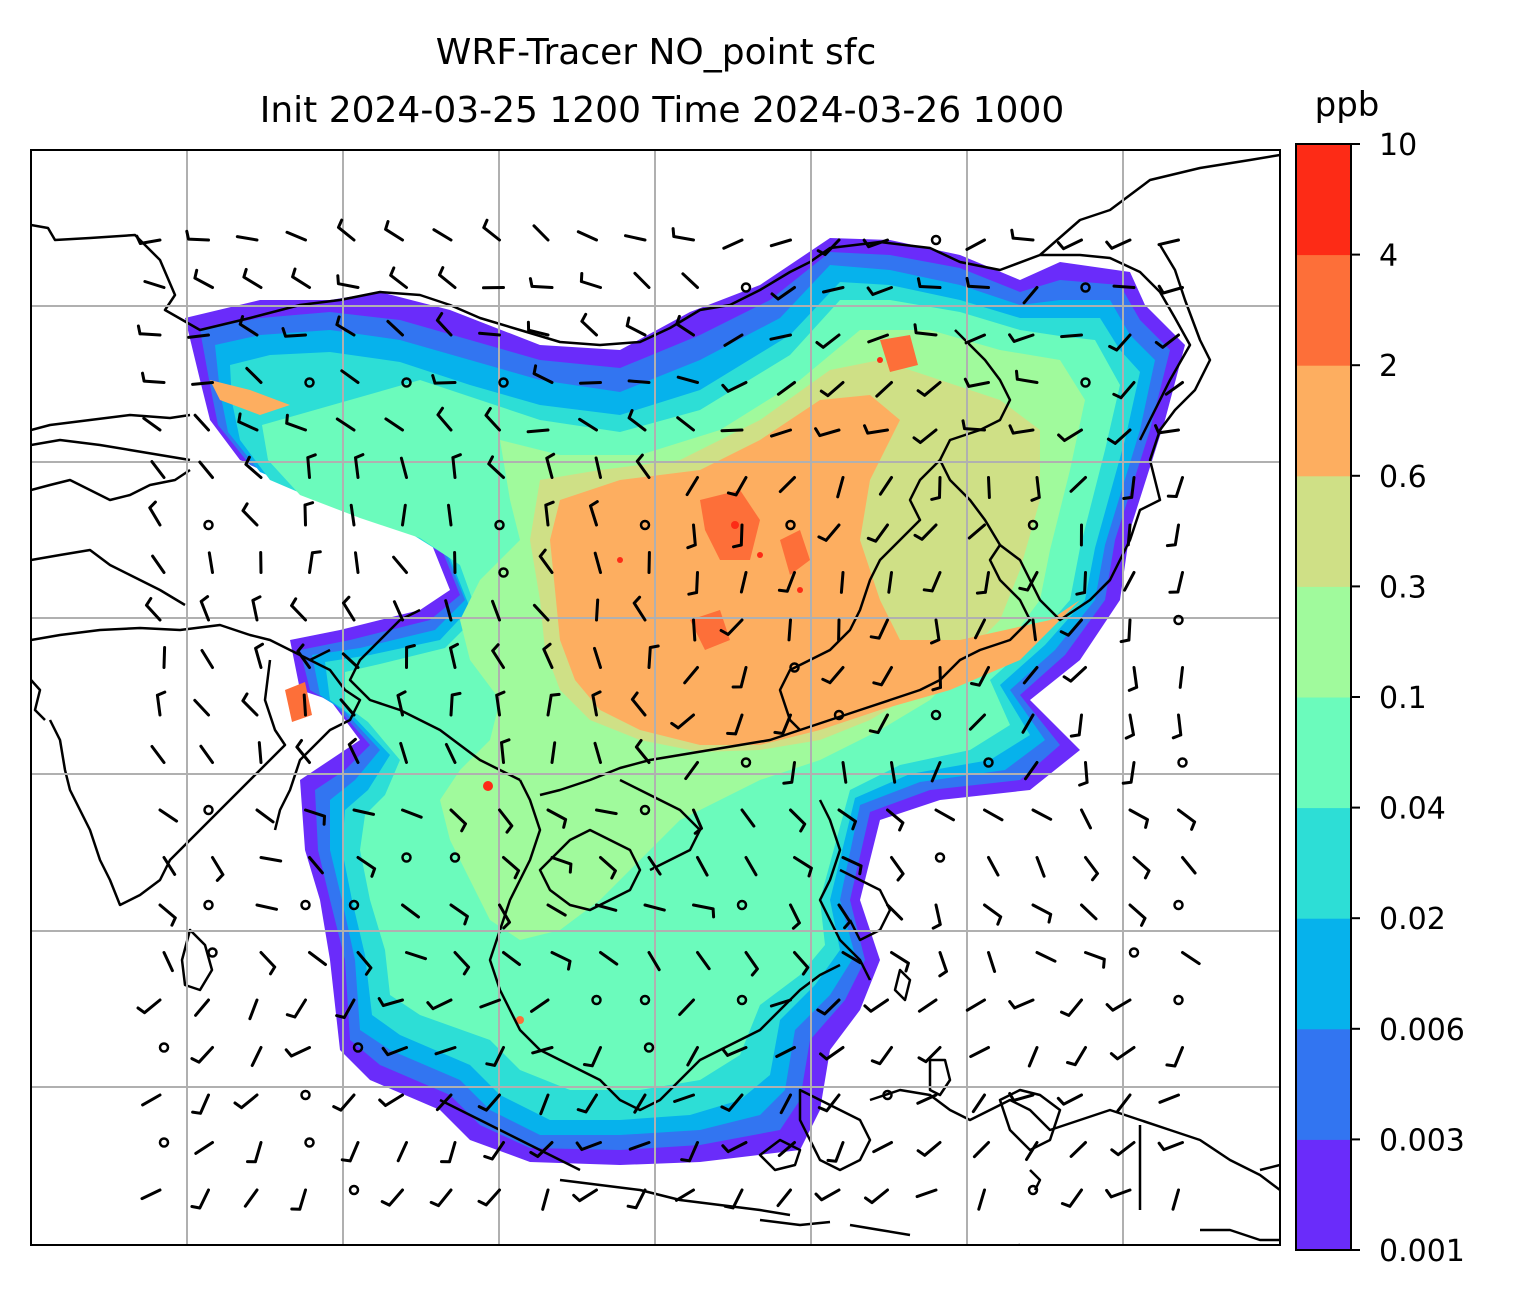 The image size is (1528, 1306). I want to click on colorbar-unit: ppb, so click(1347, 105).